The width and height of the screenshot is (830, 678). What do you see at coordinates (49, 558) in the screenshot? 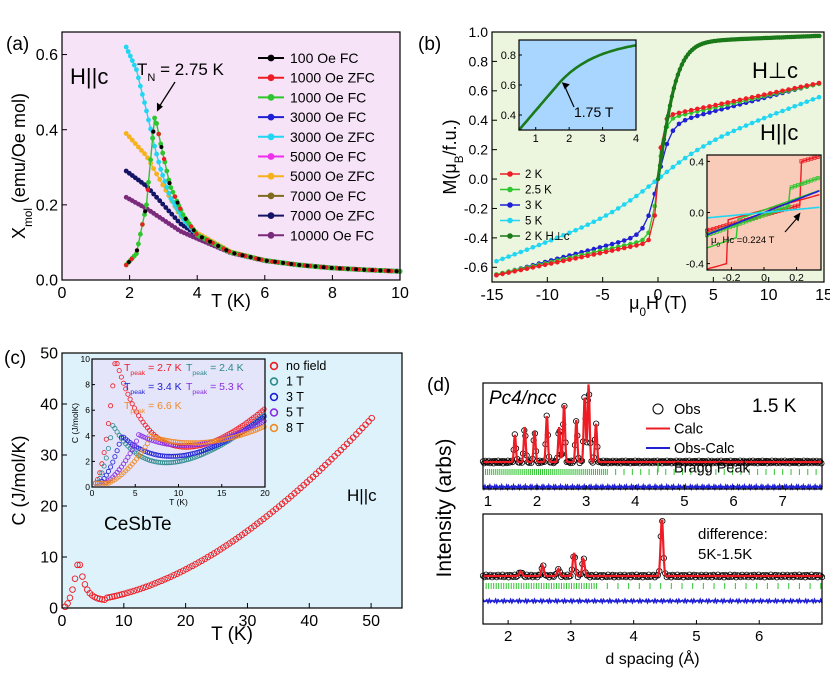
I see `y-axis-label: 10` at bounding box center [49, 558].